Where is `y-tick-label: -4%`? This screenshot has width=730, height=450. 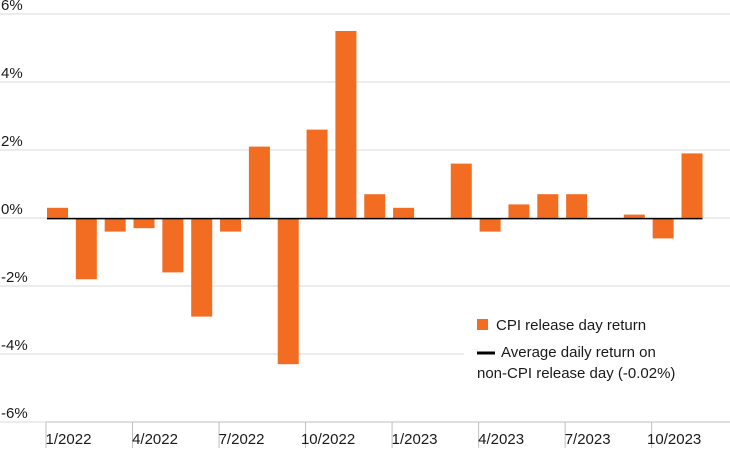
y-tick-label: -4% is located at coordinates (14, 345).